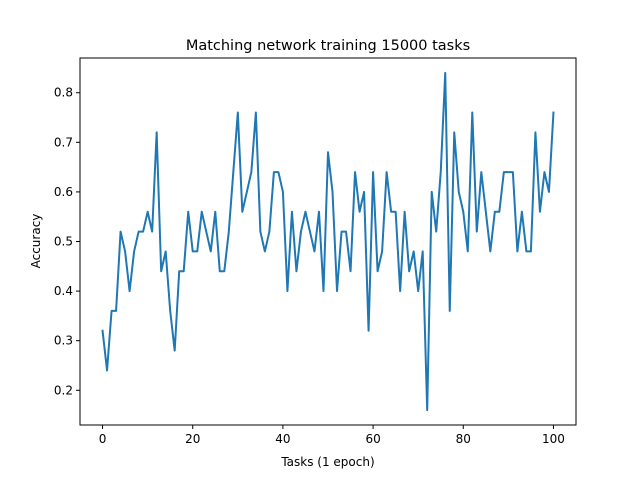 This screenshot has width=640, height=478. What do you see at coordinates (372, 439) in the screenshot?
I see `x-tick-label: 60` at bounding box center [372, 439].